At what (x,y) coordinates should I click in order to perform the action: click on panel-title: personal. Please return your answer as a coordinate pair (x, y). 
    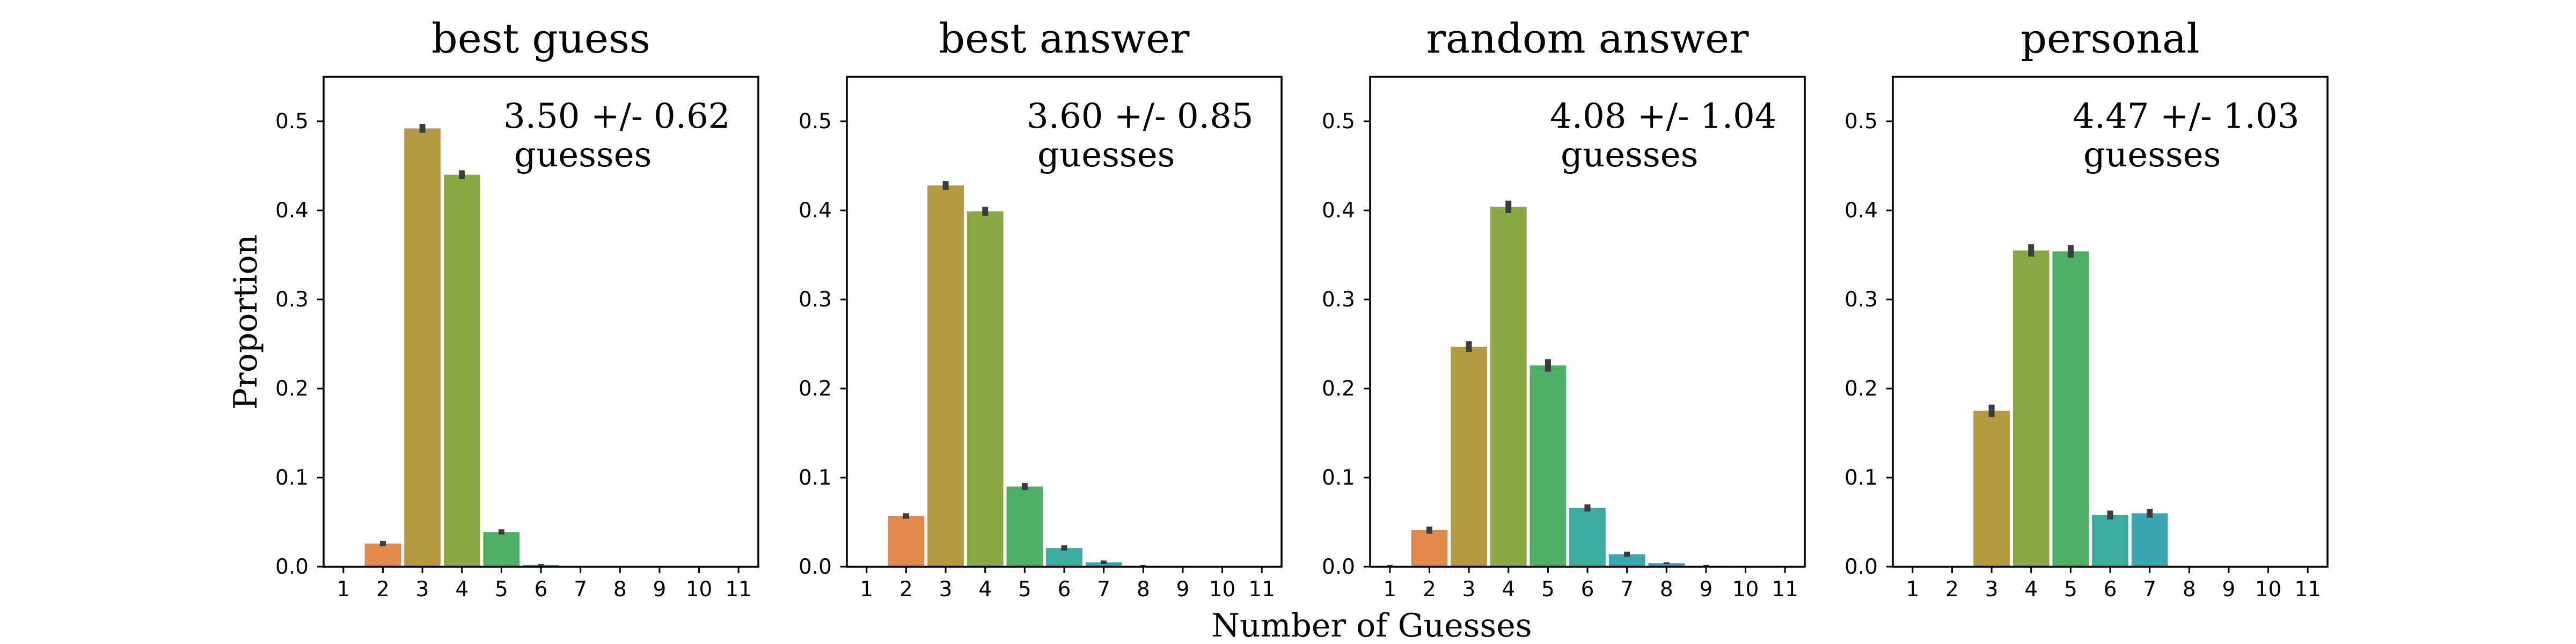
    Looking at the image, I should click on (2110, 38).